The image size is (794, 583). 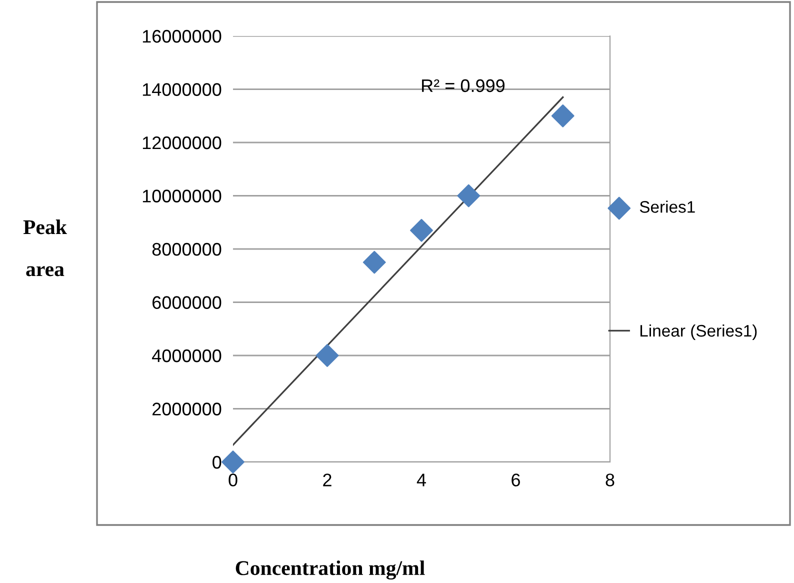 I want to click on y-tick-label: 0, so click(x=217, y=462).